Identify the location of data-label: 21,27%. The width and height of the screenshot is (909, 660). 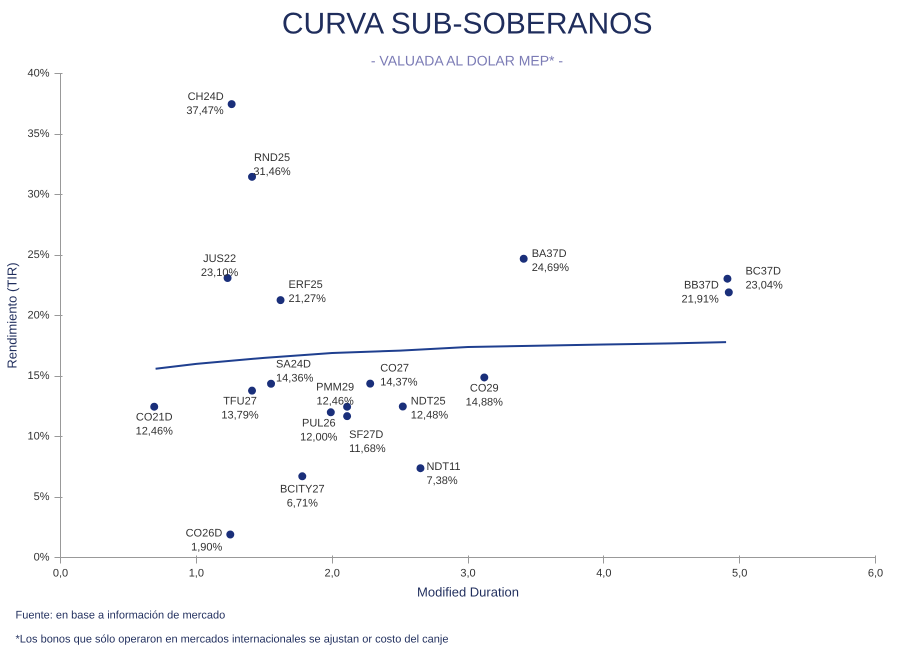
(307, 299).